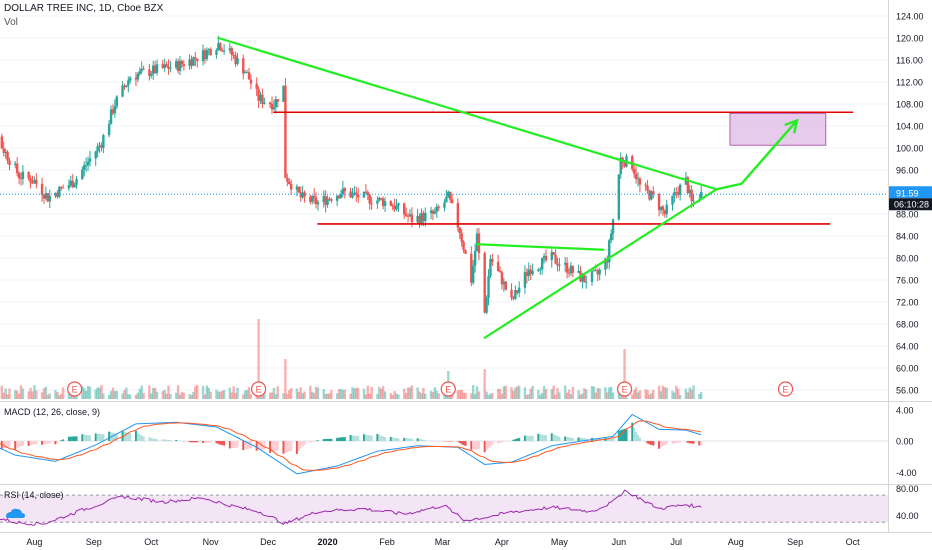 This screenshot has height=550, width=932. What do you see at coordinates (791, 126) in the screenshot?
I see `projection-arrowhead` at bounding box center [791, 126].